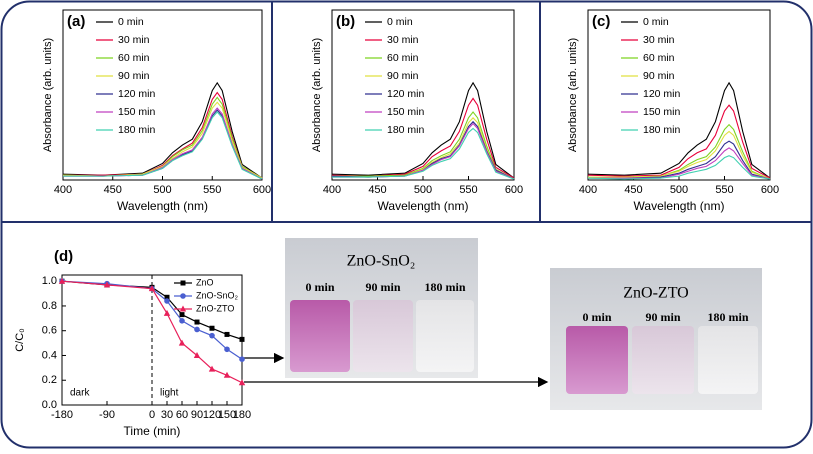 The width and height of the screenshot is (813, 454). Describe the element at coordinates (601, 21) in the screenshot. I see `panel-label: (c)` at that location.